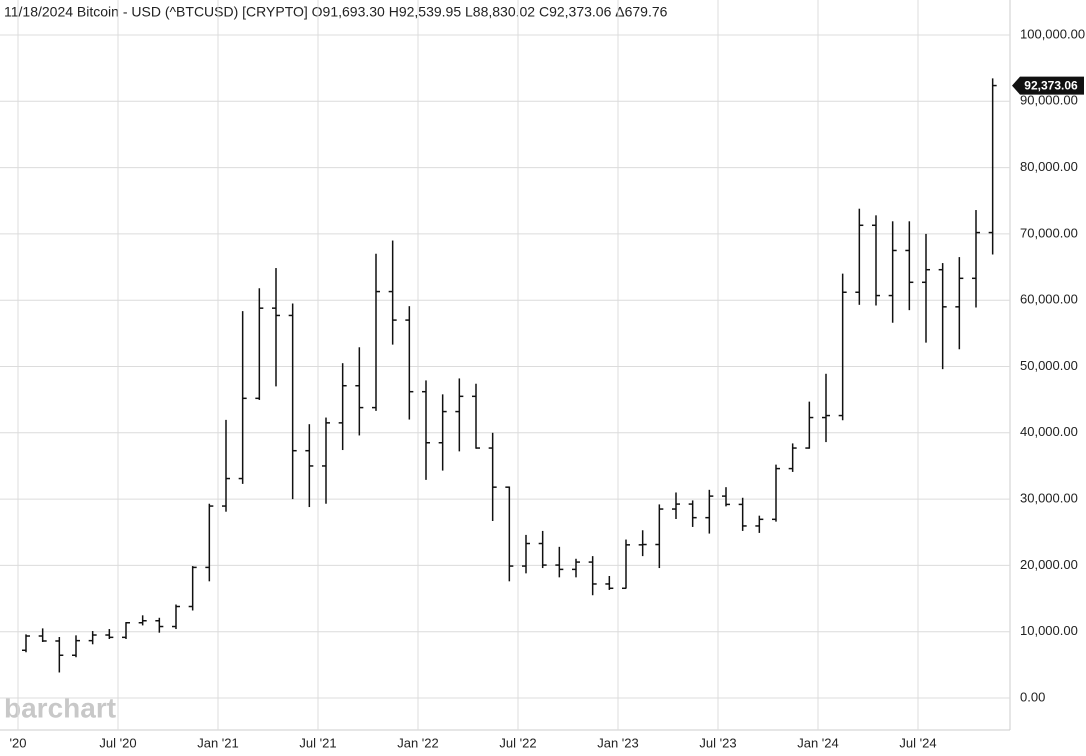  What do you see at coordinates (418, 742) in the screenshot?
I see `x-tick-label: Jan '22` at bounding box center [418, 742].